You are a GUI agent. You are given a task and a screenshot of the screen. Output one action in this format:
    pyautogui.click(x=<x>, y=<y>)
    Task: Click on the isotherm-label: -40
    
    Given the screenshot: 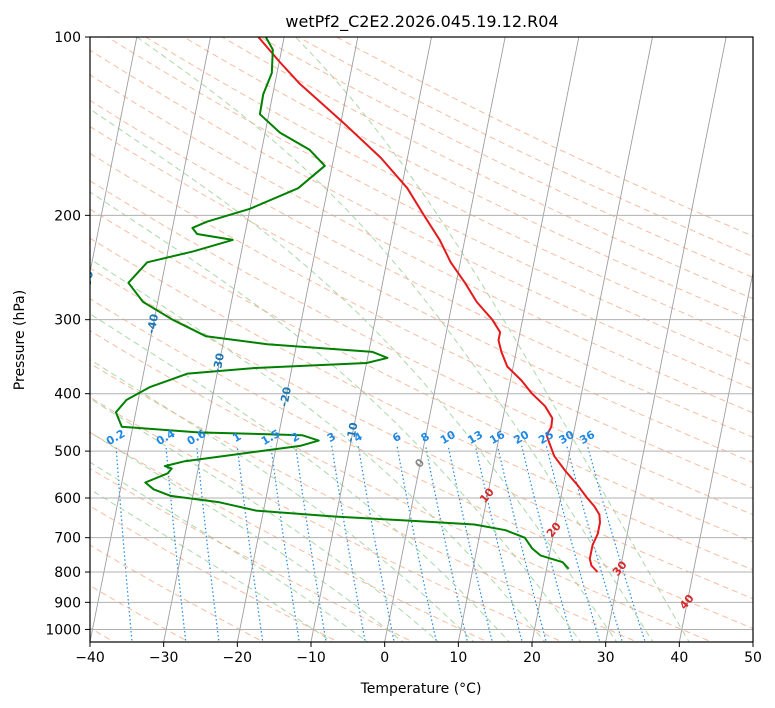 What is the action you would take?
    pyautogui.click(x=153, y=323)
    